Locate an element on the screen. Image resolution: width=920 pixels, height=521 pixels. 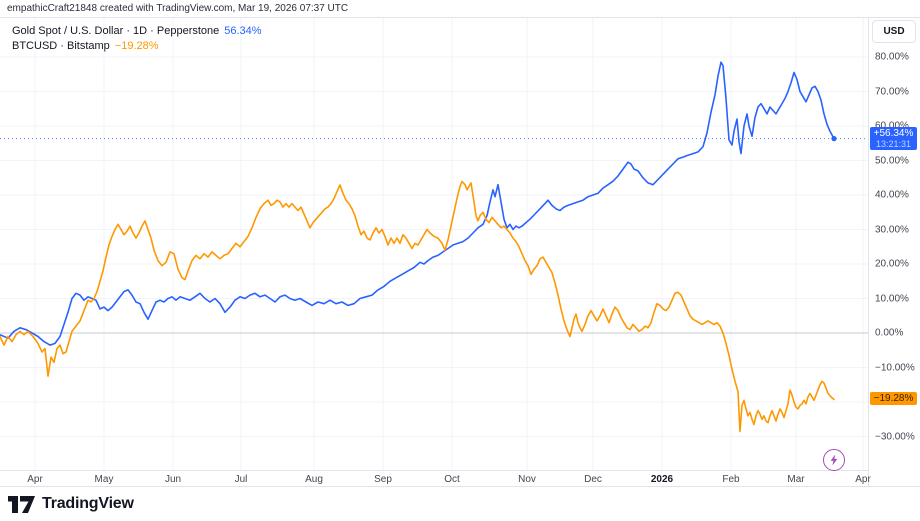
time-axis: Apr May Jun Jul Aug Sep Oct Nov Dec 2026 Feb Mar Apr is located at coordinates (435, 478).